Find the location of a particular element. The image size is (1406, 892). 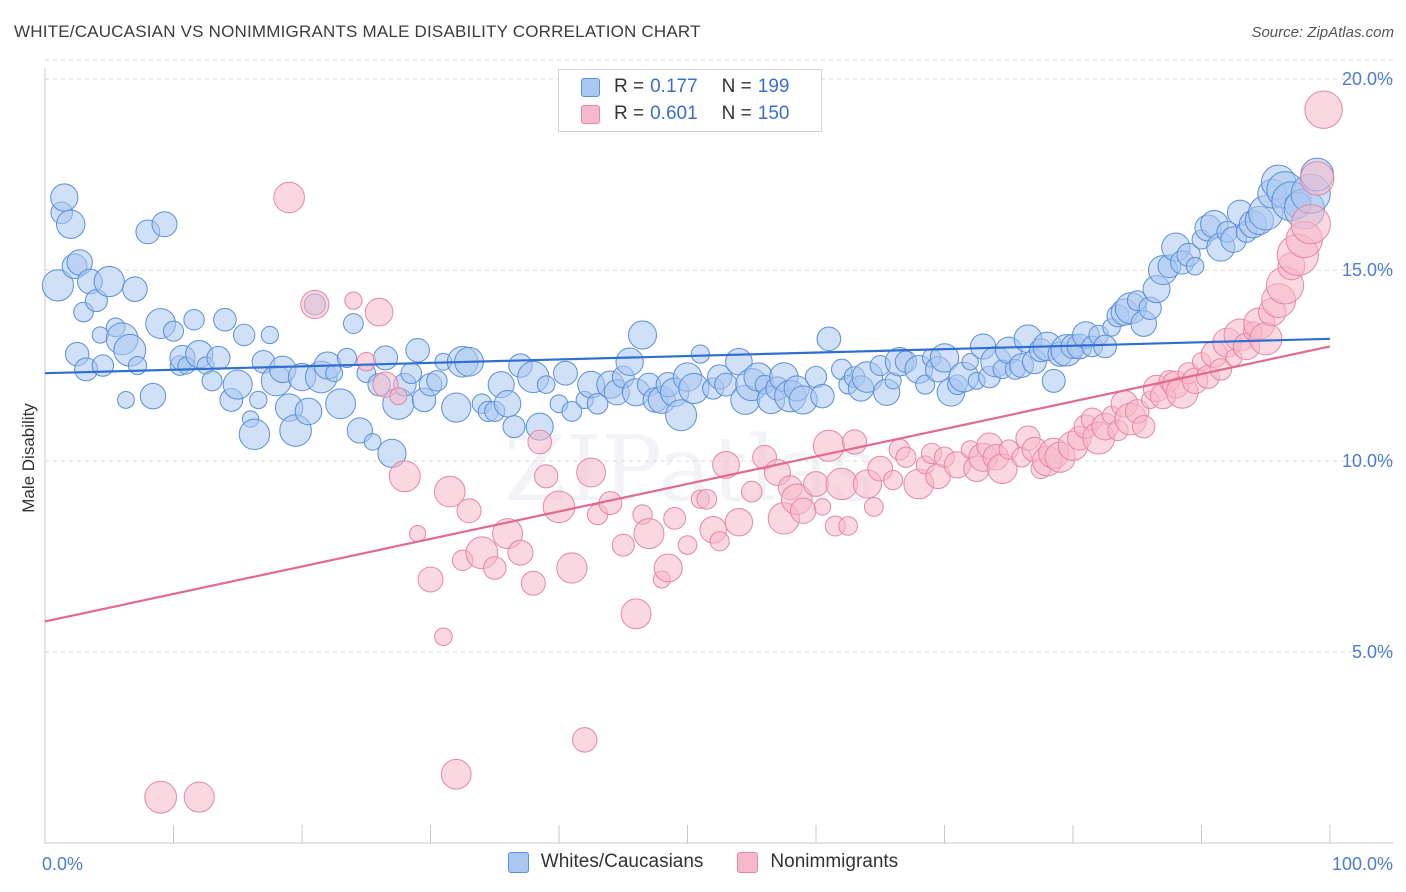

y-tick-label: 5.0% is located at coordinates (1372, 652).